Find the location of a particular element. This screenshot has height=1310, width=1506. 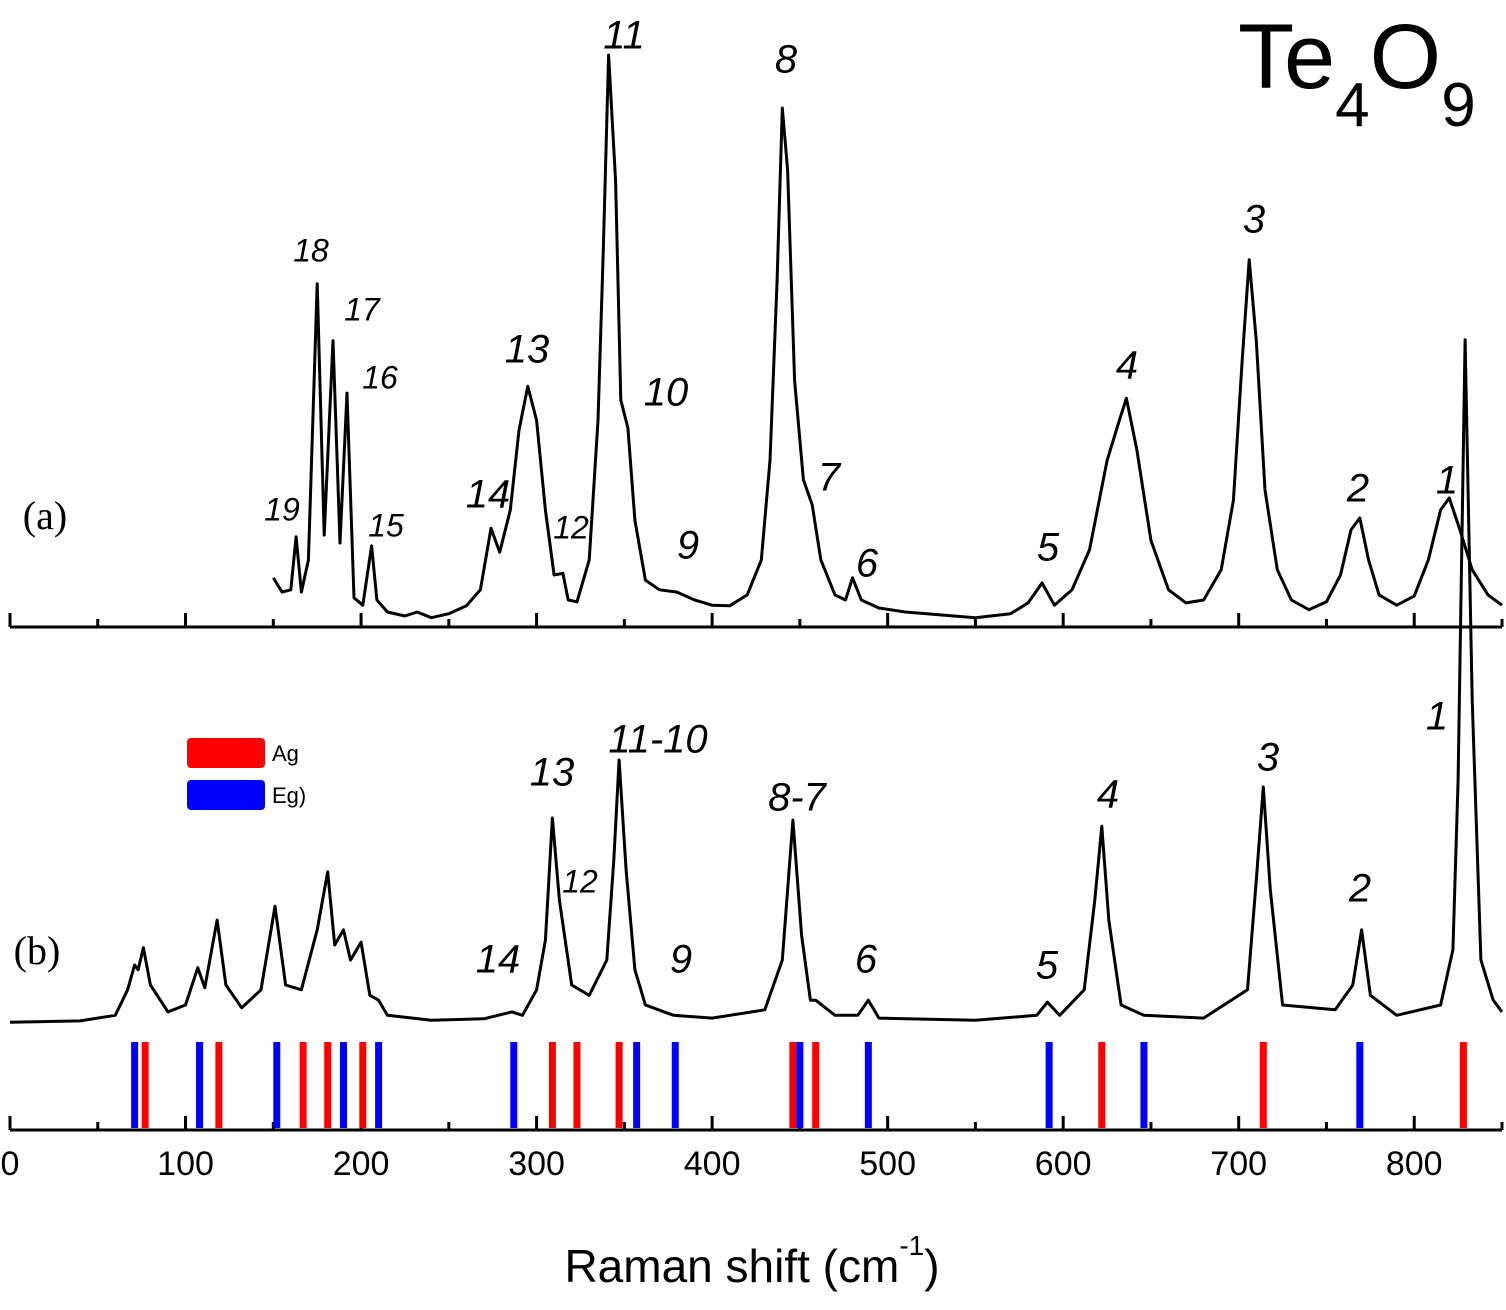

x-tick-label: 800 is located at coordinates (1414, 1164).